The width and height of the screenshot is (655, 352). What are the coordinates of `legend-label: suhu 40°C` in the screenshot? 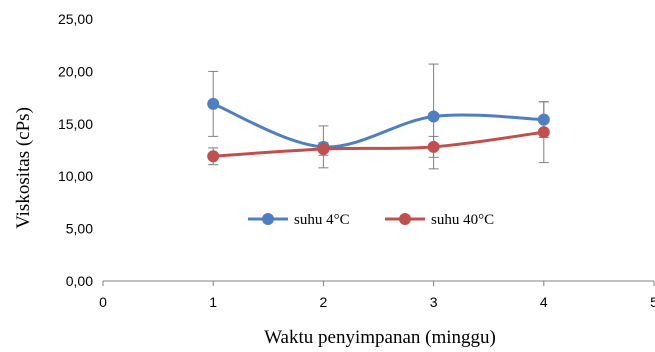 It's located at (462, 220).